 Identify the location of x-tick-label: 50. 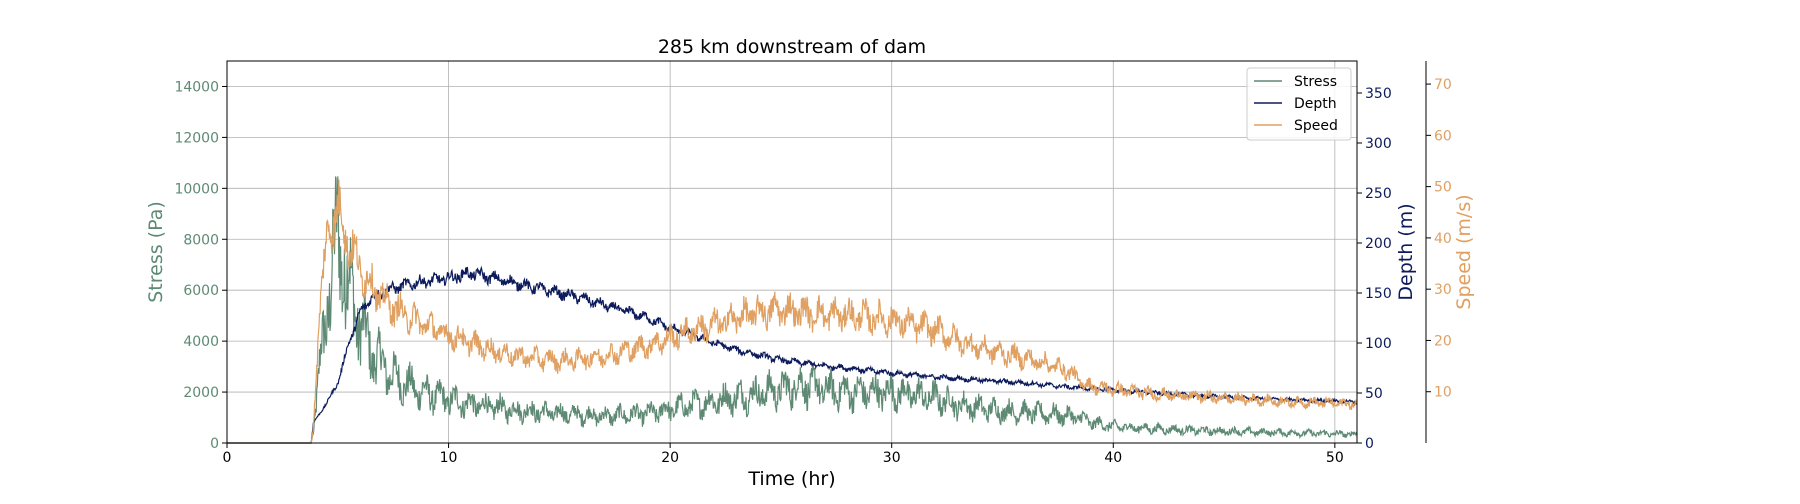
(1335, 458).